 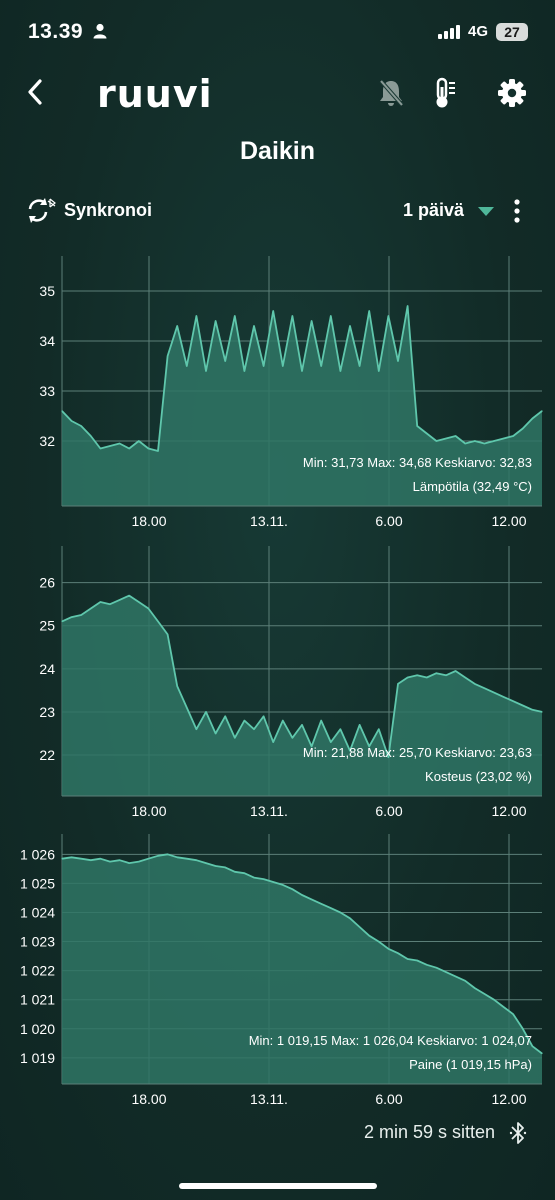 I want to click on legend-text: Paine (1 019,15 hPa), so click(x=470, y=1064).